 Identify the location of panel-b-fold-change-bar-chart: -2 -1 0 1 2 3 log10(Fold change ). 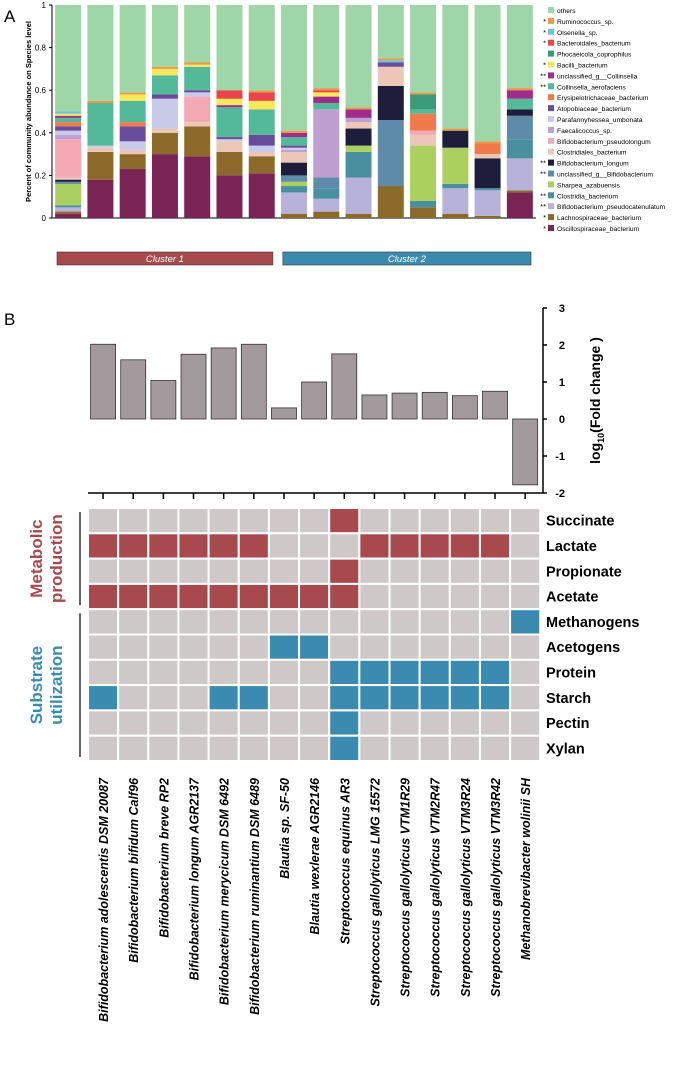
(347, 401).